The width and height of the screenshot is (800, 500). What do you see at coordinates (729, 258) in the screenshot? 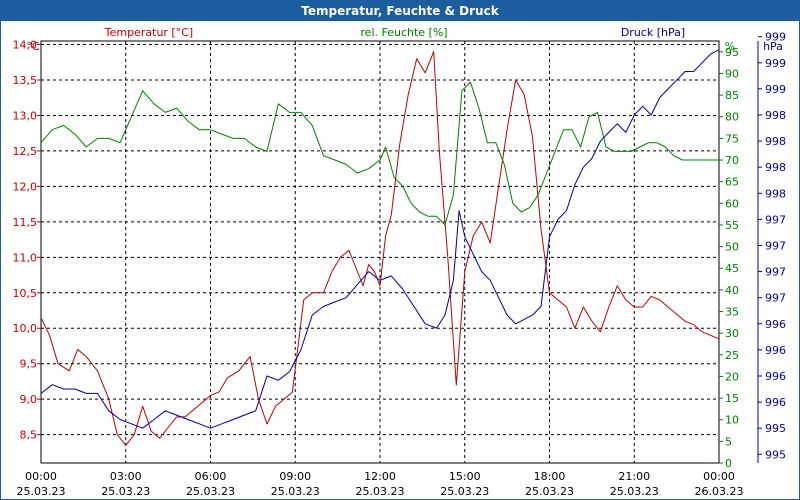
I see `humidity-axis: 0 5 10 15 20 25 30 35 40 45 50 55 60 65 70 75 80 85 90 95` at bounding box center [729, 258].